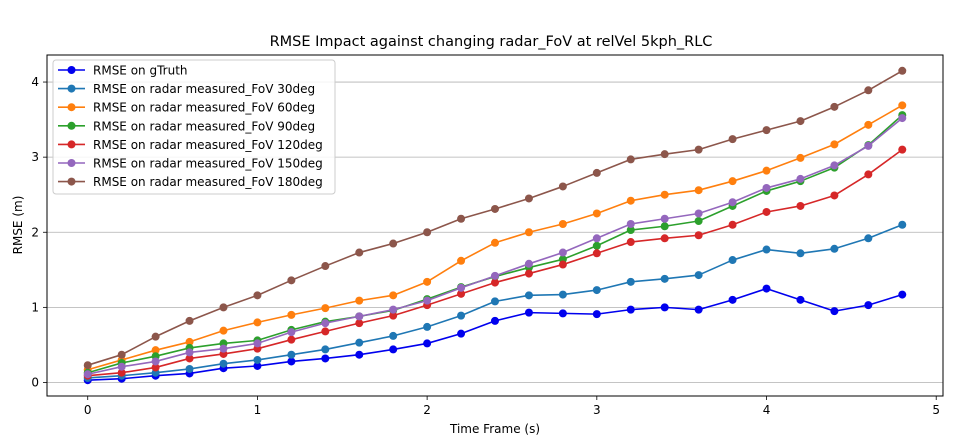 The width and height of the screenshot is (962, 445). What do you see at coordinates (767, 410) in the screenshot?
I see `x-tick-label: 4` at bounding box center [767, 410].